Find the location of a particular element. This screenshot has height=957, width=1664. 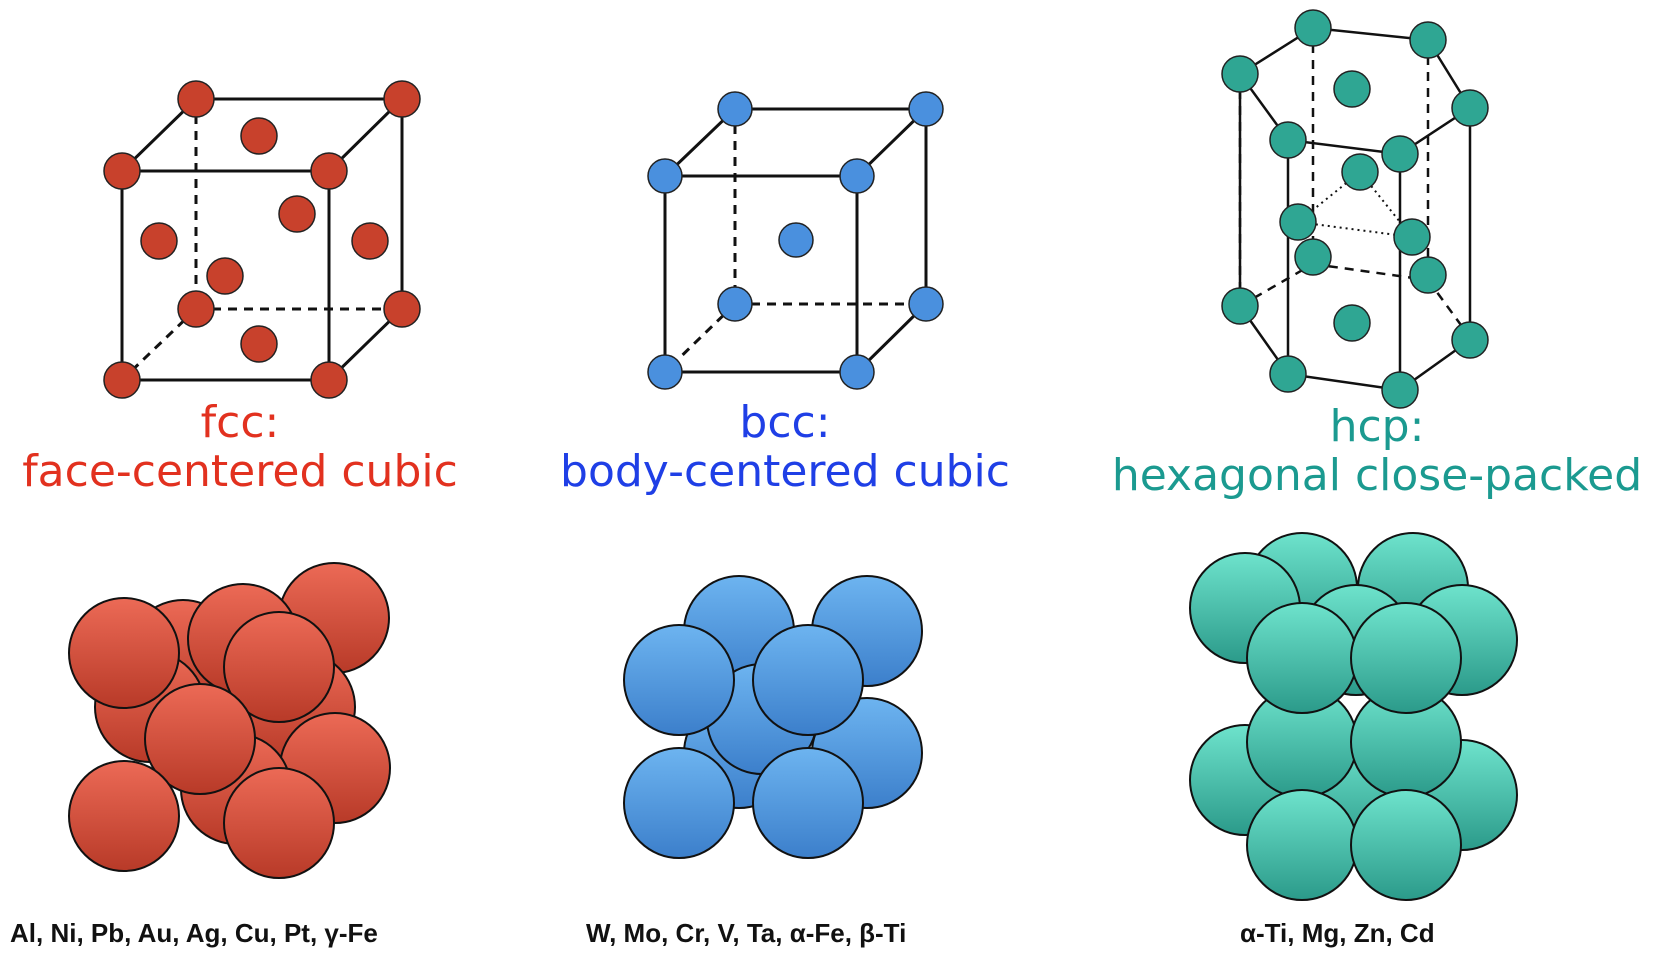

fcc-name: face-centered cubic is located at coordinates (240, 472).